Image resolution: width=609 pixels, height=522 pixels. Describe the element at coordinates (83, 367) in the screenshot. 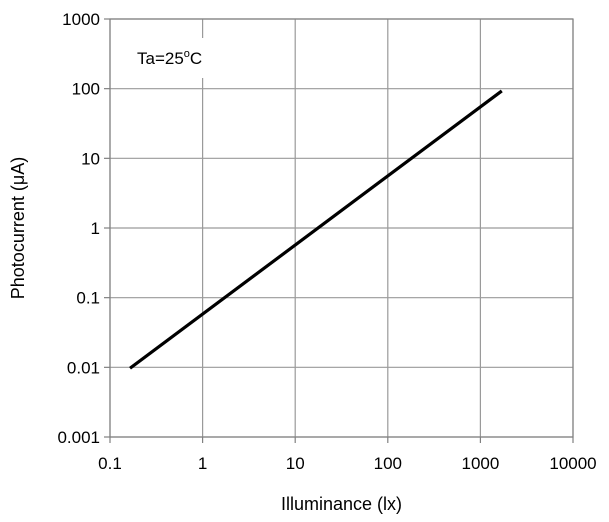

I see `y-tick-label: 0.01` at that location.